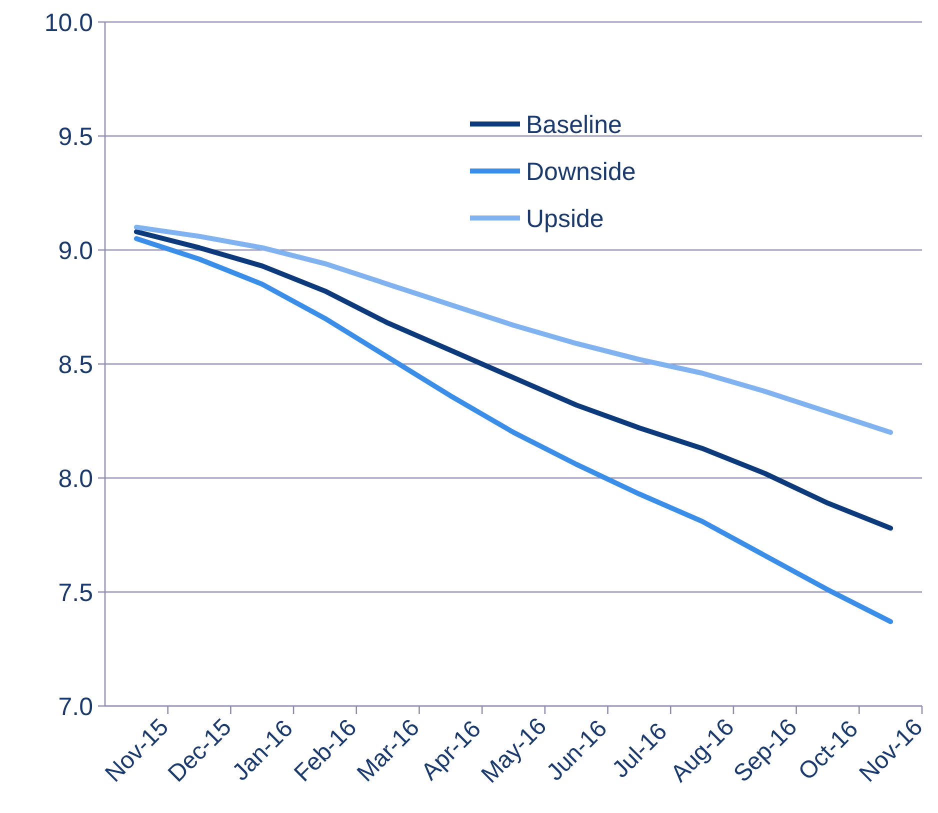  What do you see at coordinates (75, 136) in the screenshot?
I see `y-tick-label: 9.5` at bounding box center [75, 136].